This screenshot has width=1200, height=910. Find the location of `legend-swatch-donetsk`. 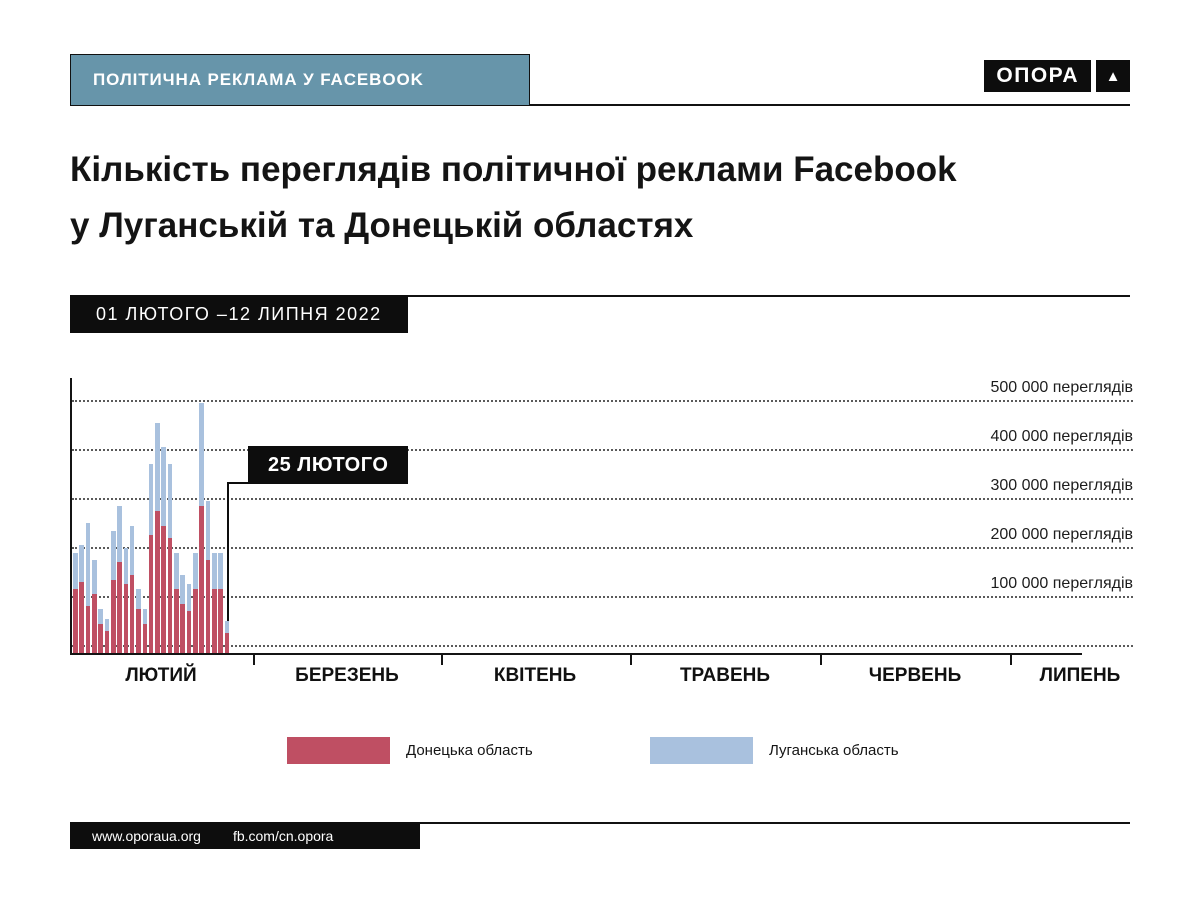

legend-swatch-donetsk is located at coordinates (338, 750).